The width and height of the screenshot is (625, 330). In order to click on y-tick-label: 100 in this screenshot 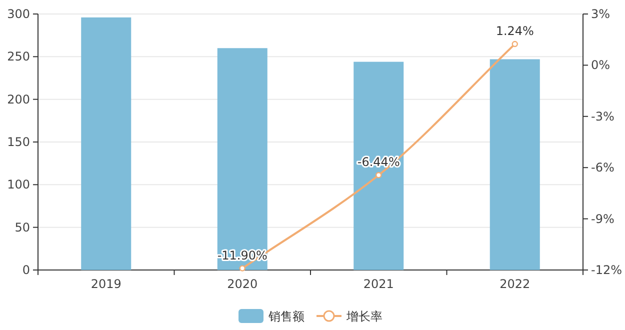, I will do `click(18, 185)`.